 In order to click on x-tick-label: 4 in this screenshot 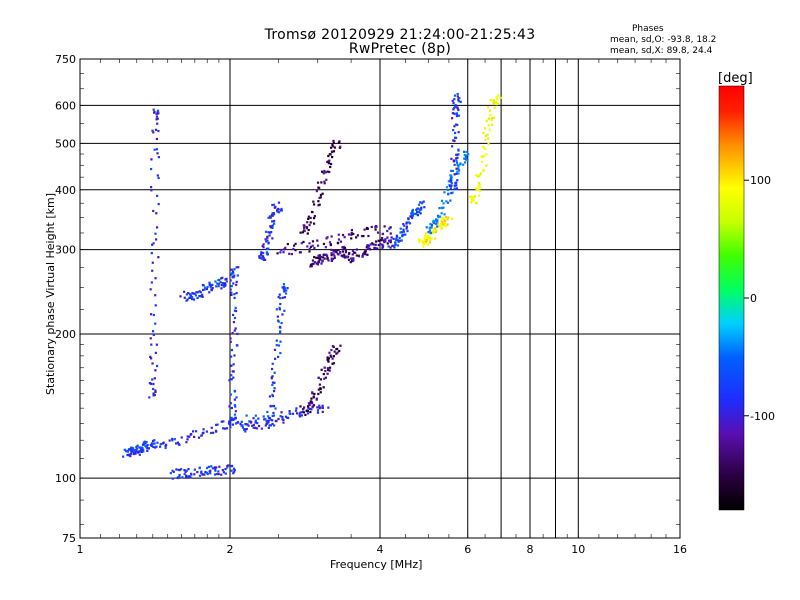, I will do `click(380, 549)`.